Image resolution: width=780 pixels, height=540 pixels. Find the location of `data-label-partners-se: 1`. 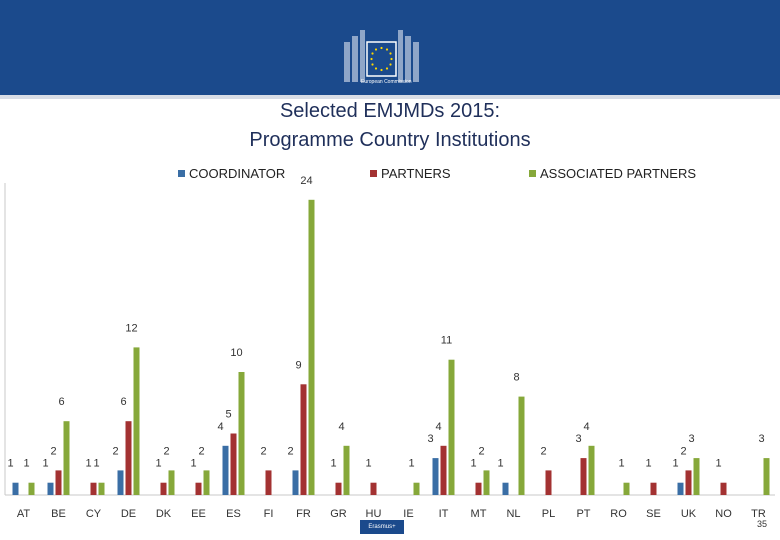

data-label-partners-se: 1 is located at coordinates (648, 464).